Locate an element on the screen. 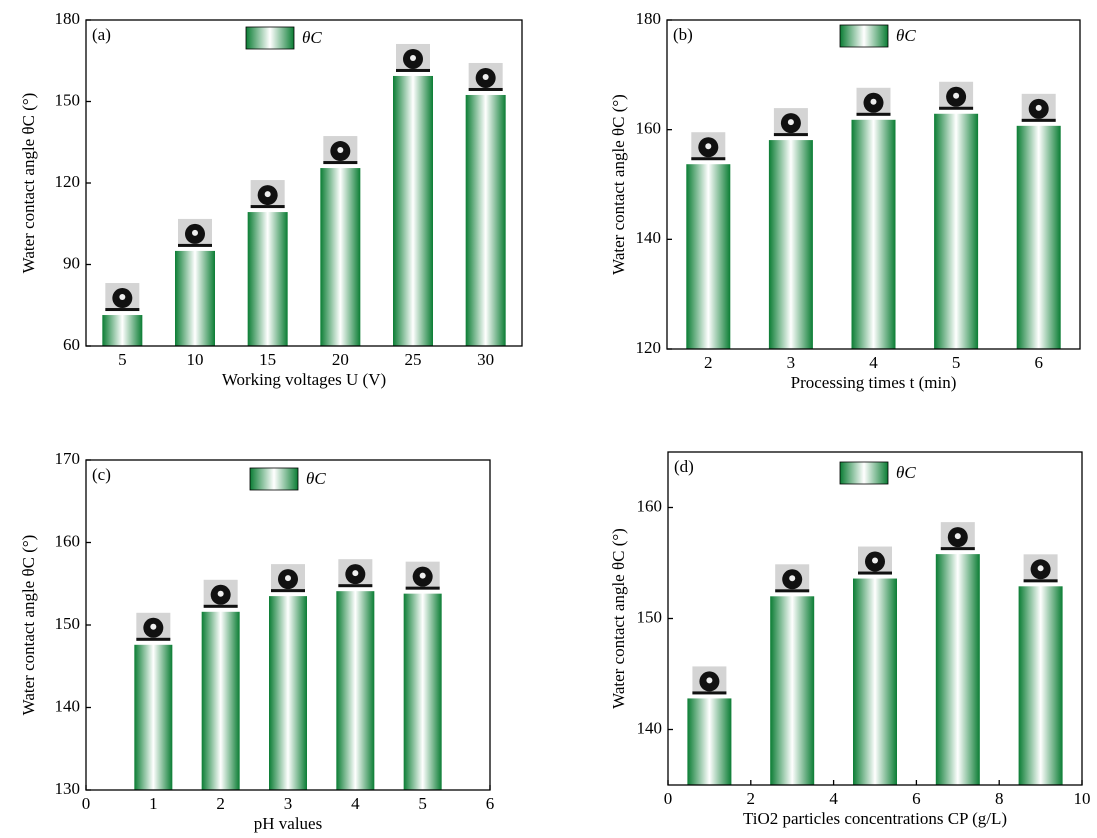 The height and width of the screenshot is (838, 1097). x-tick-label: 25 is located at coordinates (413, 359).